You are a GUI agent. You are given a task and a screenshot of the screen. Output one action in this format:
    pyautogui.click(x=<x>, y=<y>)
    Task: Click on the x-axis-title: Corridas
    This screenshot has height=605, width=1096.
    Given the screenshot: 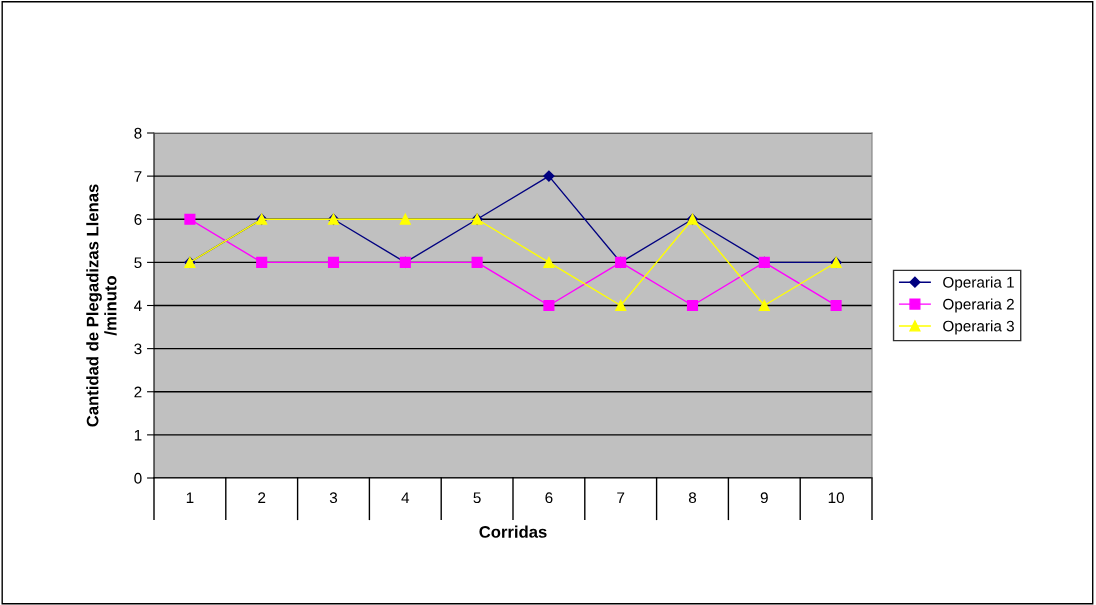 What is the action you would take?
    pyautogui.click(x=513, y=531)
    